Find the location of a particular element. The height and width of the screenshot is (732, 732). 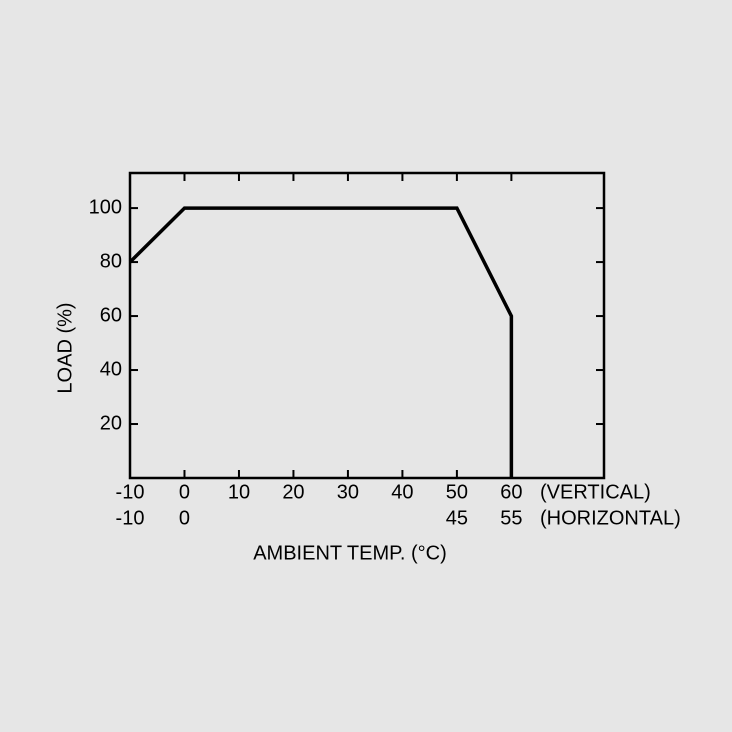

horizontal-tick-label: 55 is located at coordinates (511, 518).